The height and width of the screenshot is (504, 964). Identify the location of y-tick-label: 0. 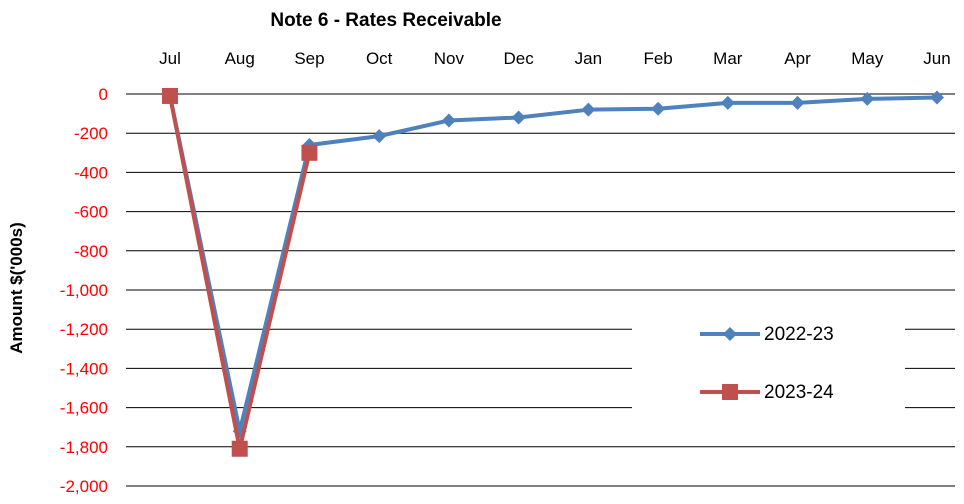
(103, 94).